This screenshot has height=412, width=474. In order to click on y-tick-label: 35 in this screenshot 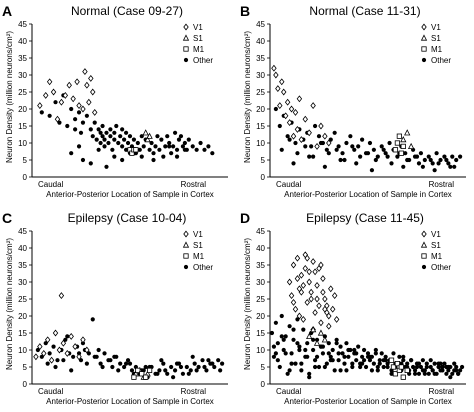, I will do `click(260, 58)`.